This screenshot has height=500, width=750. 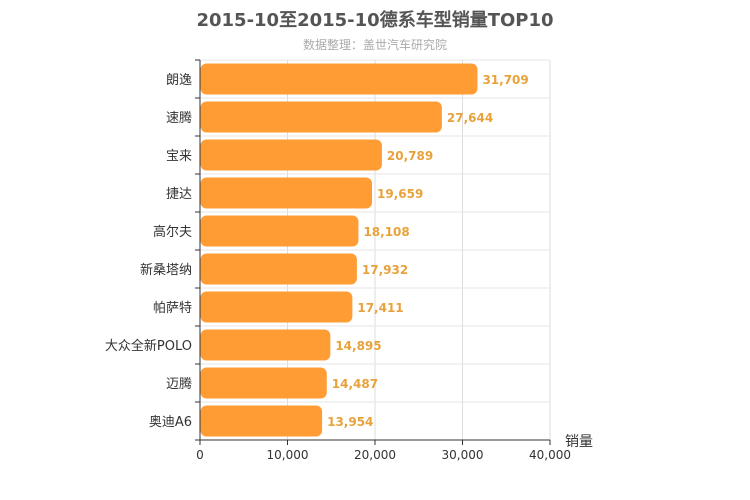 What do you see at coordinates (350, 422) in the screenshot?
I see `bar-value-label: 13,954` at bounding box center [350, 422].